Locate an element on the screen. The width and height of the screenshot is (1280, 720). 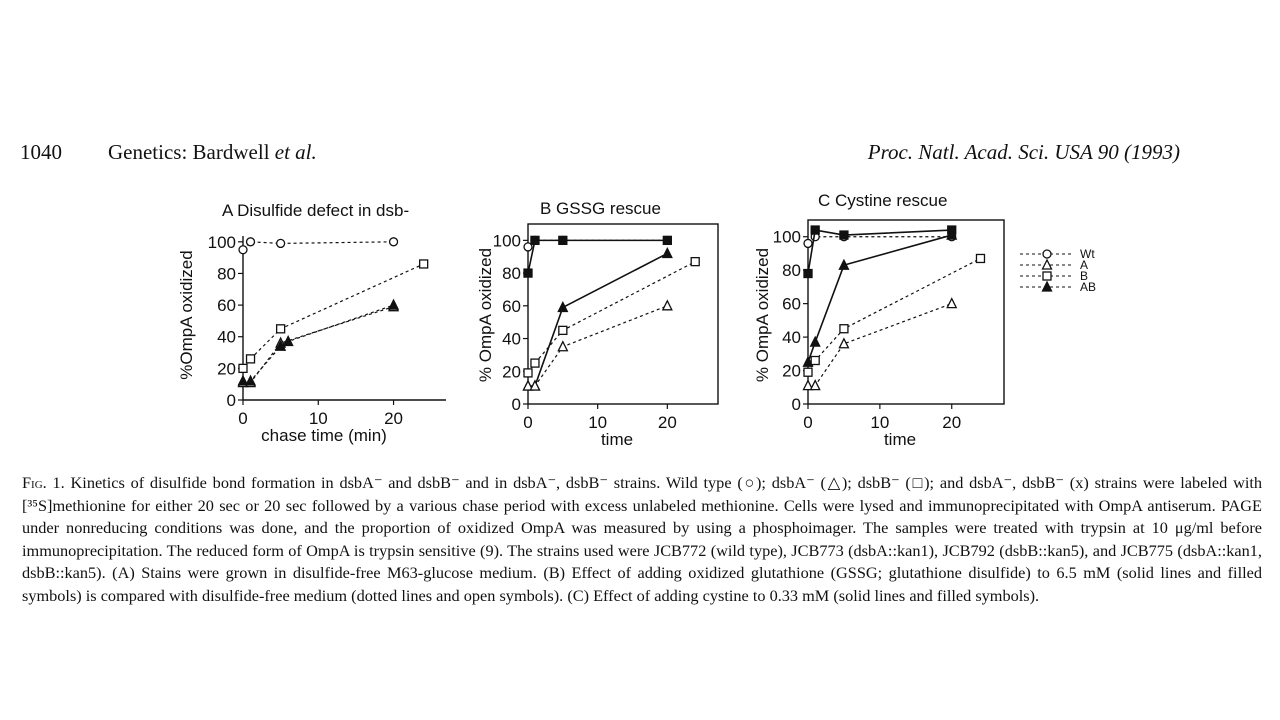
caption-lead: Fig. 1. is located at coordinates (43, 482).